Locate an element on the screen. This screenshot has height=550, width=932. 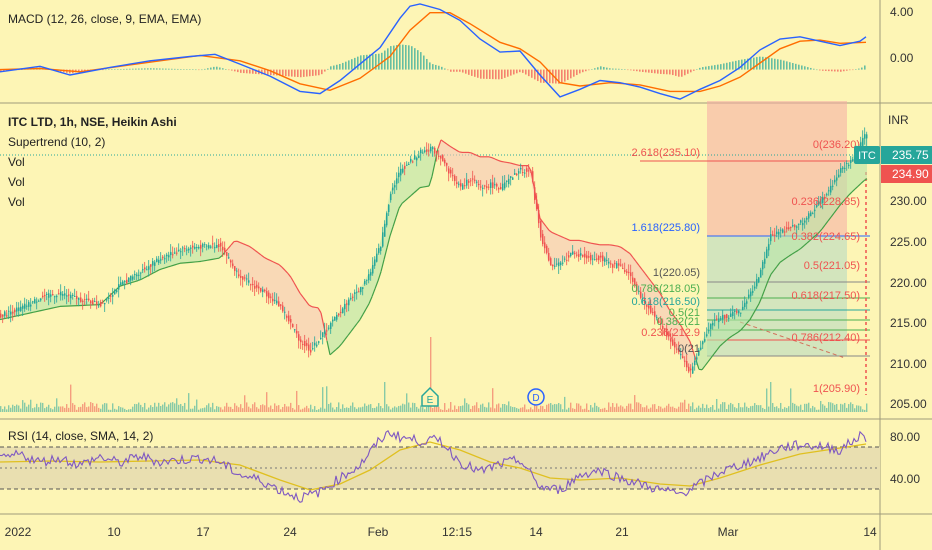
symbol-badge-label: ITC is located at coordinates (867, 156).